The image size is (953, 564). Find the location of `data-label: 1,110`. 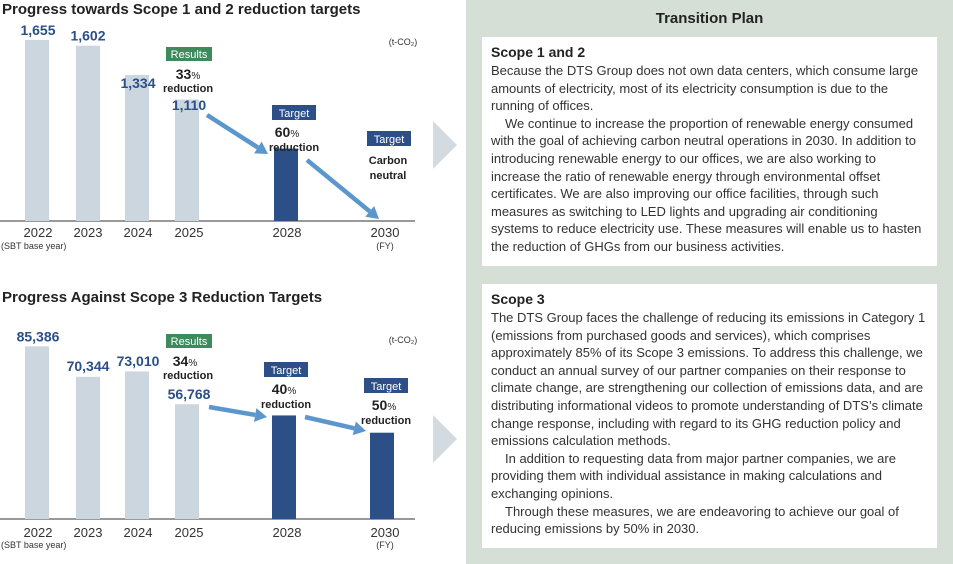

data-label: 1,110 is located at coordinates (189, 105).